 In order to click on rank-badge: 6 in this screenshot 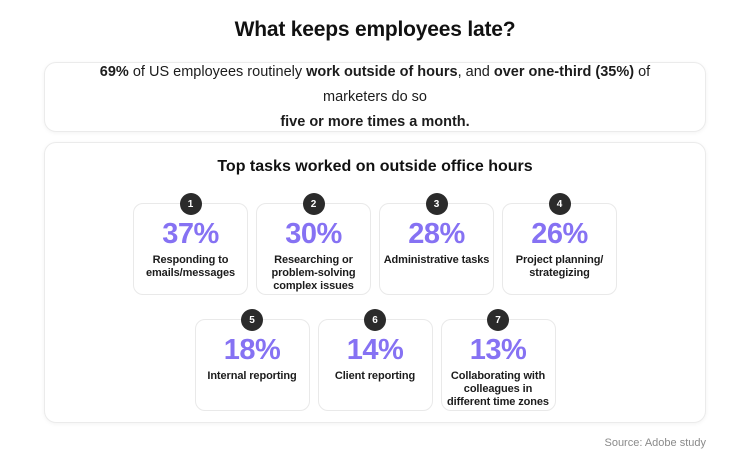, I will do `click(375, 320)`.